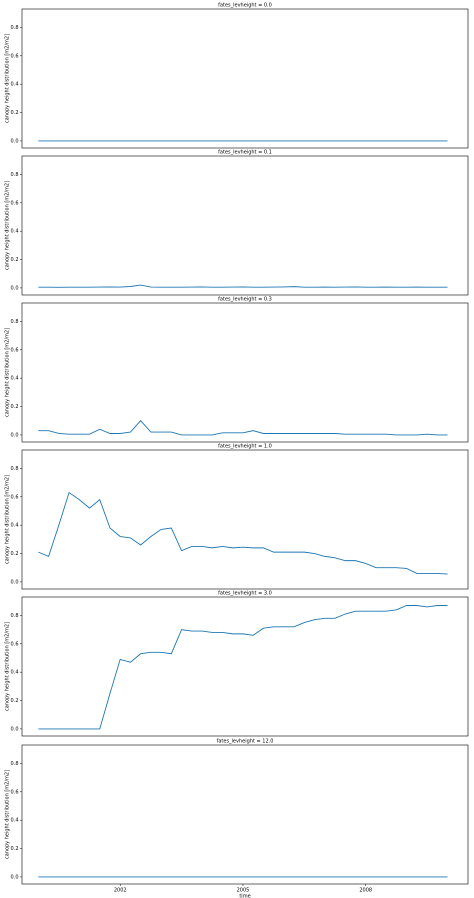 This screenshot has height=898, width=474. What do you see at coordinates (245, 300) in the screenshot?
I see `subplot-title: fates_levheight = 0.3` at bounding box center [245, 300].